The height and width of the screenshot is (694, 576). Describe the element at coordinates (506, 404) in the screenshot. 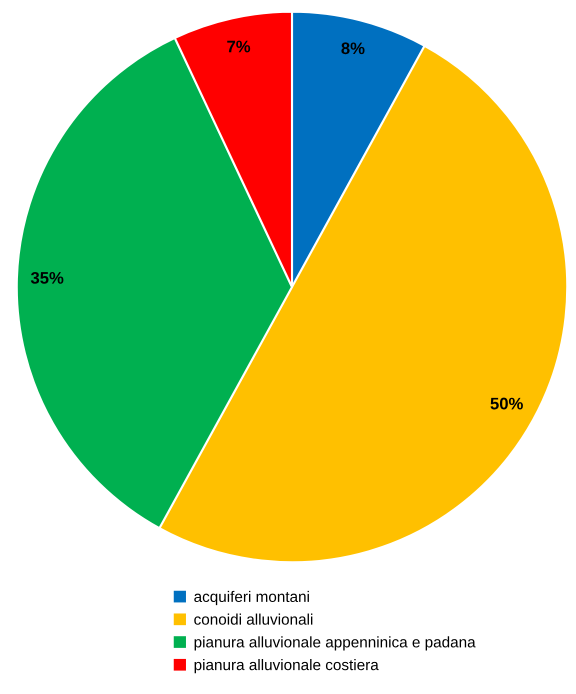

I see `data-label: 50%` at that location.